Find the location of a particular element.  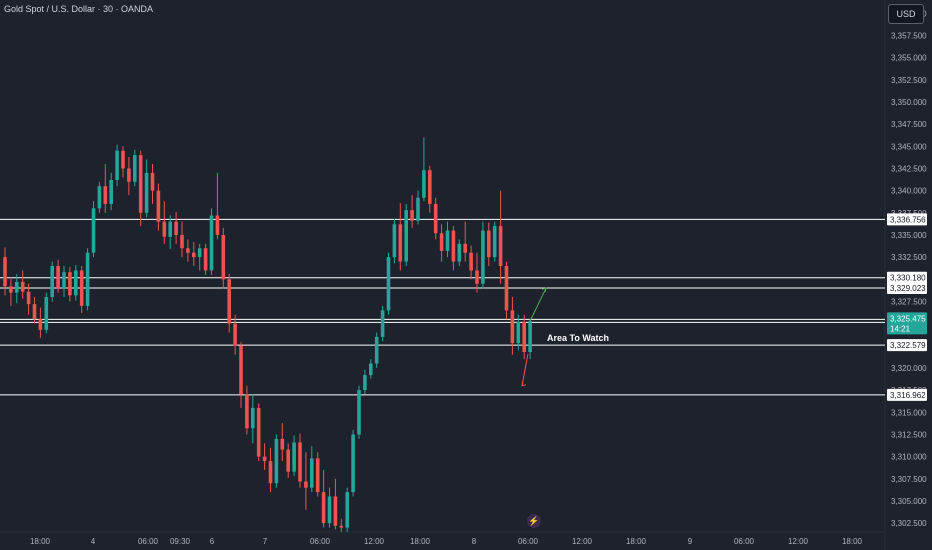

flash-icon: ⚡ is located at coordinates (534, 521).